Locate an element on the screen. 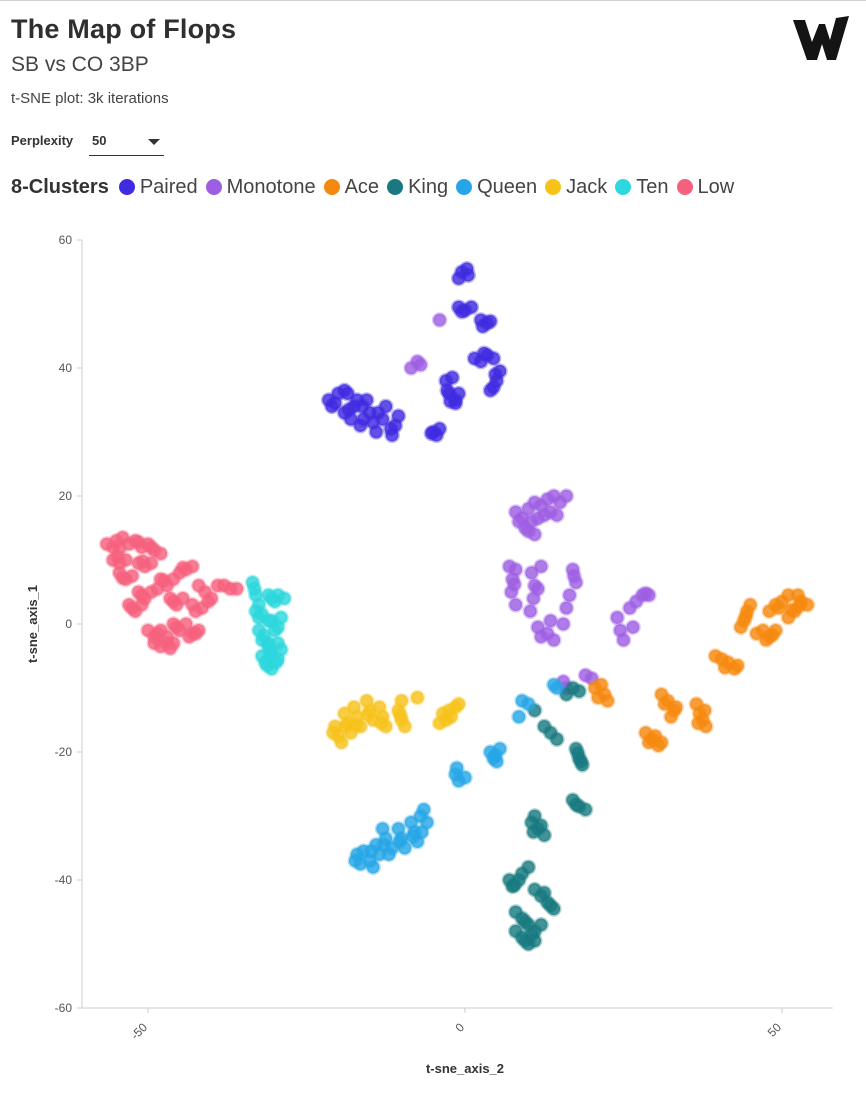 This screenshot has width=866, height=1094. legend-item-low: Low is located at coordinates (705, 187).